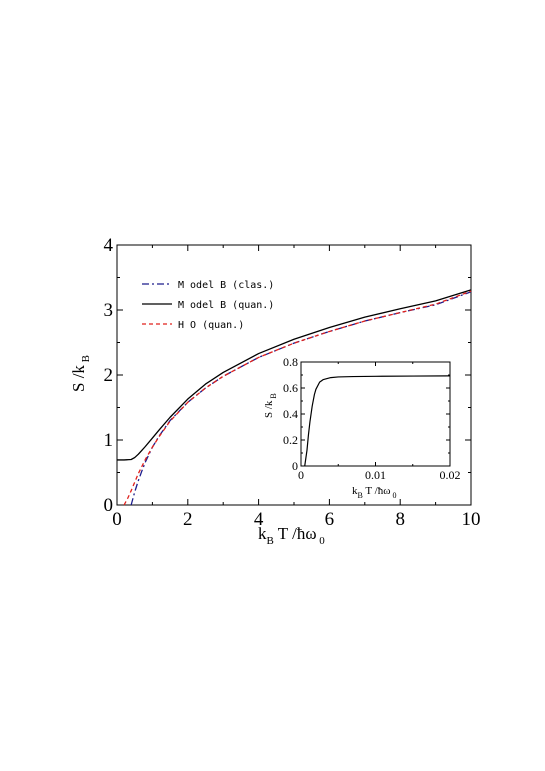 The width and height of the screenshot is (545, 771). I want to click on inset-background, so click(375, 414).